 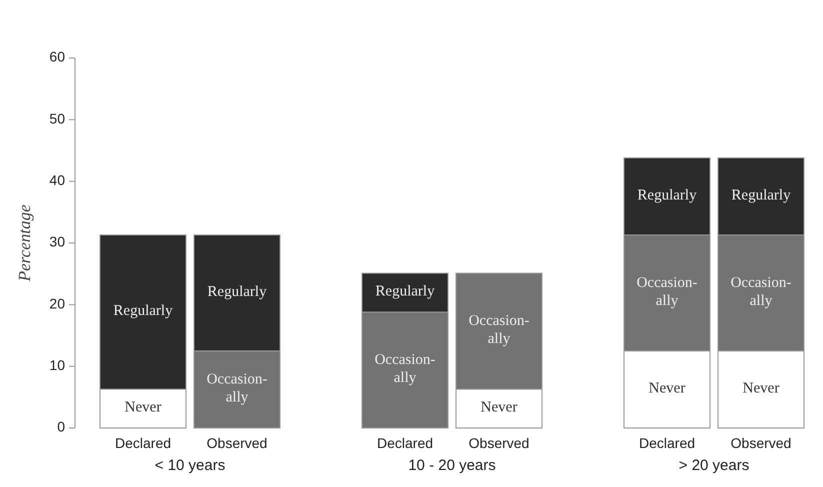 What do you see at coordinates (190, 465) in the screenshot?
I see `text: < 10 years` at bounding box center [190, 465].